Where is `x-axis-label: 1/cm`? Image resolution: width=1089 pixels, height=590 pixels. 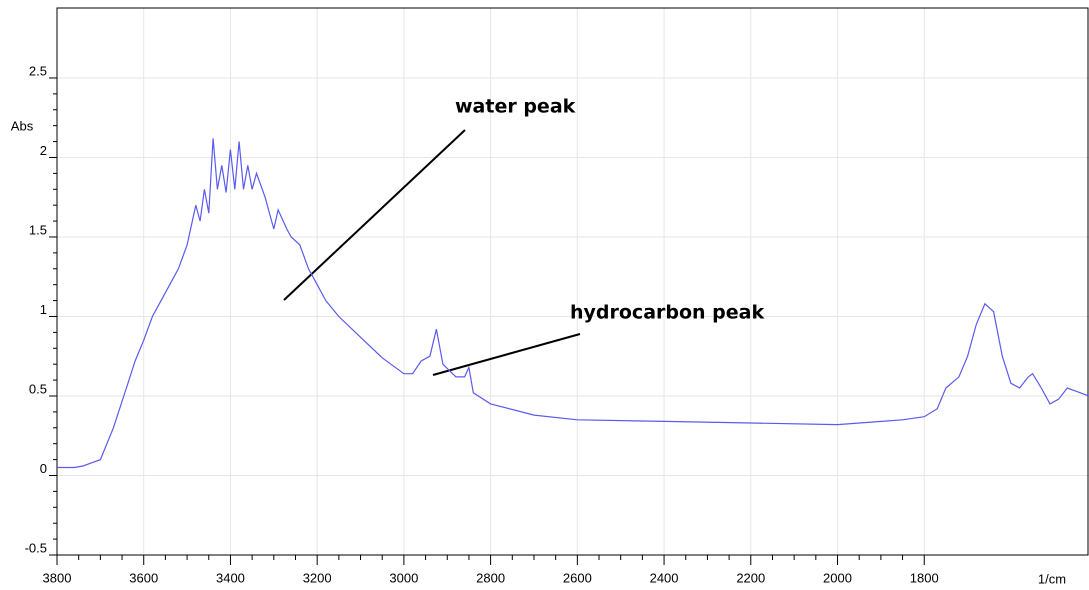
x-axis-label: 1/cm is located at coordinates (1052, 578).